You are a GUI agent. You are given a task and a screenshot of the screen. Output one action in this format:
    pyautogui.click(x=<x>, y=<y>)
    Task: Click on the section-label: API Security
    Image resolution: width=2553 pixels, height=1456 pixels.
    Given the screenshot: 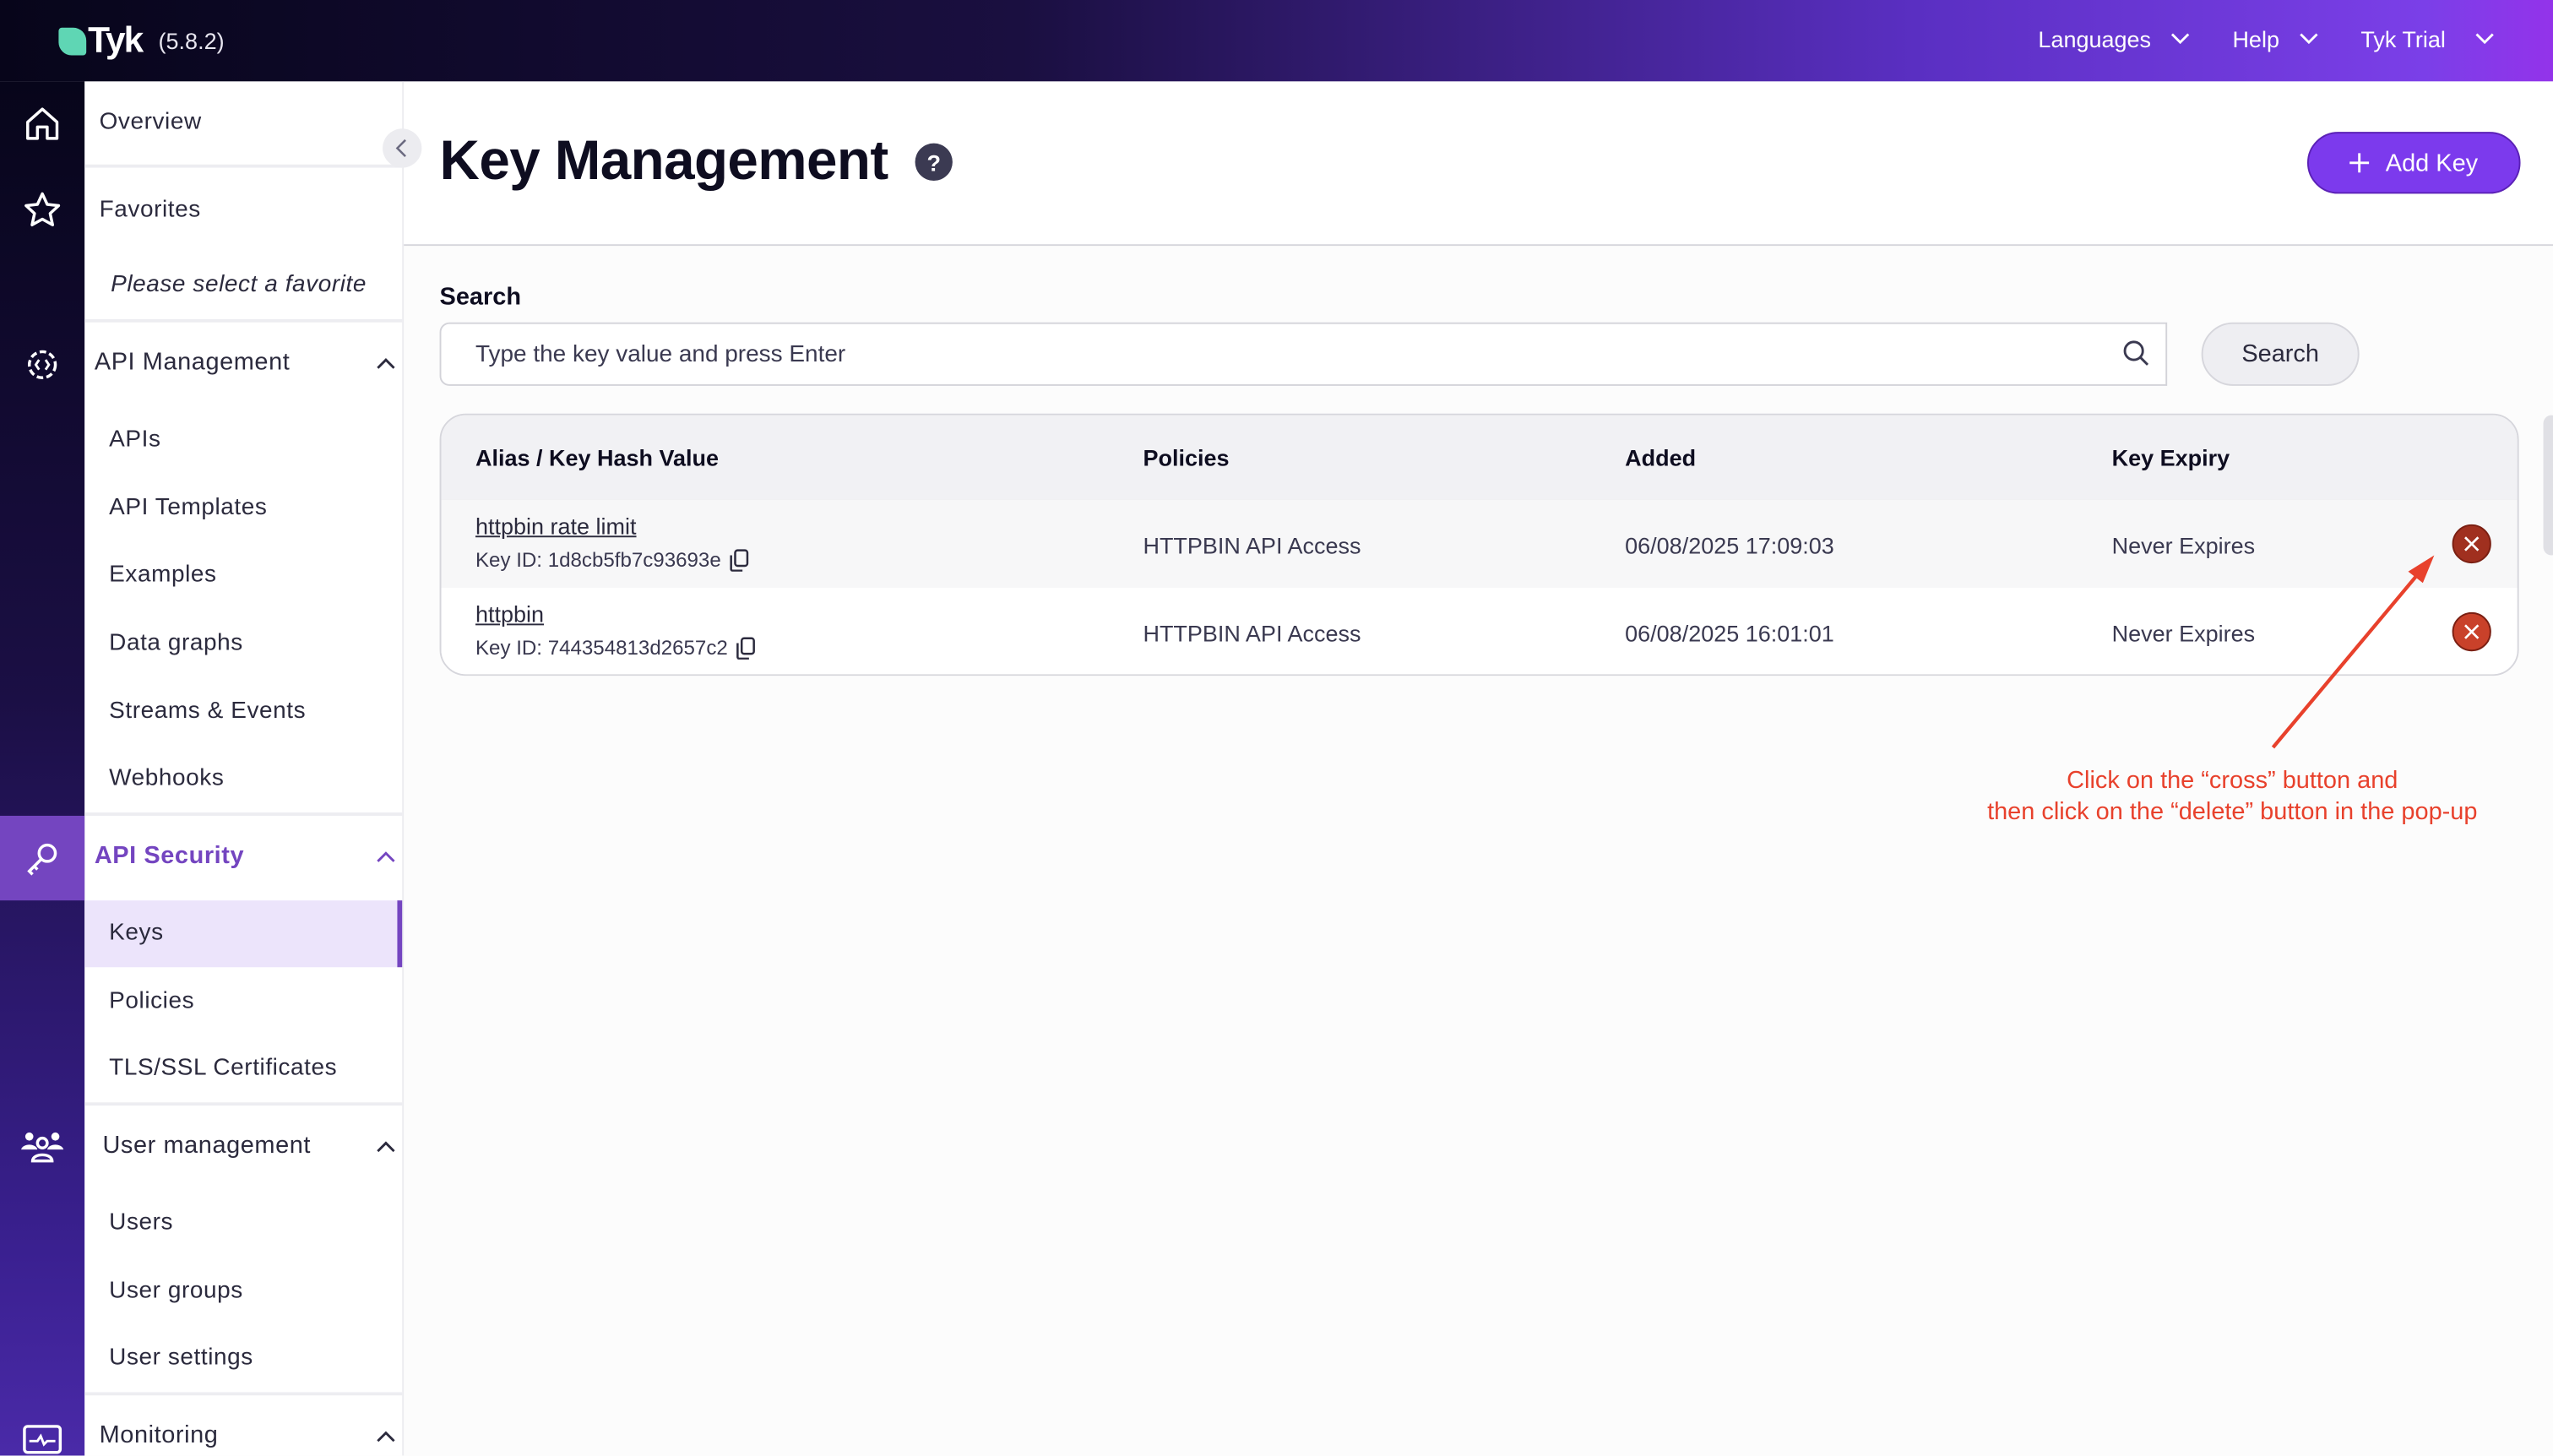 What is the action you would take?
    pyautogui.click(x=169, y=855)
    